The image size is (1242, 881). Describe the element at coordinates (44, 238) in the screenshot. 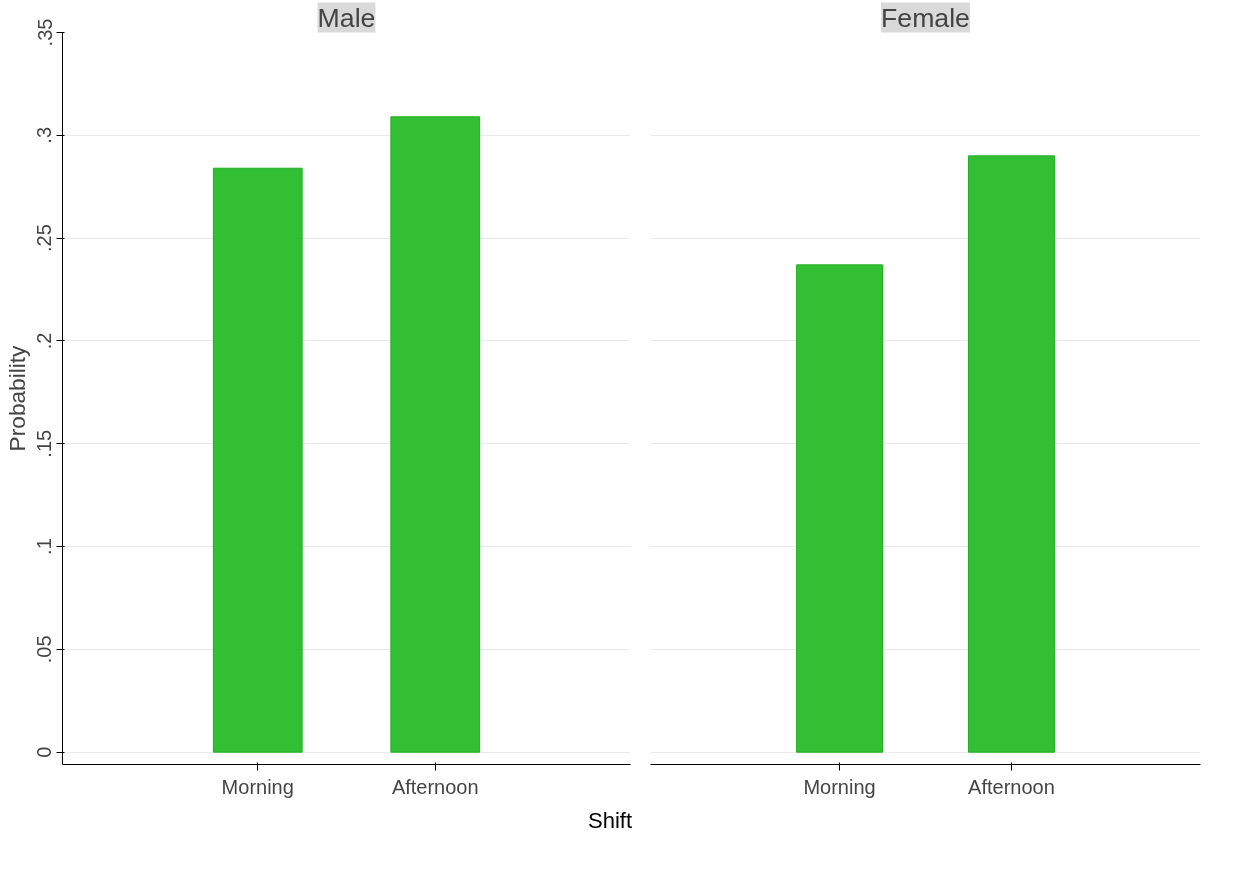

I see `y-tick-label: .25` at that location.